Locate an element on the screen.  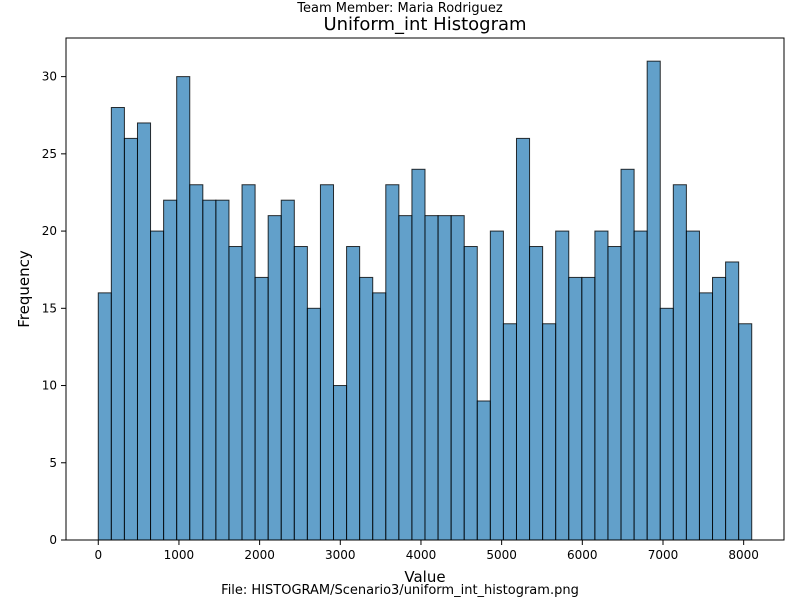
y-tick-label: 20 is located at coordinates (49, 231).